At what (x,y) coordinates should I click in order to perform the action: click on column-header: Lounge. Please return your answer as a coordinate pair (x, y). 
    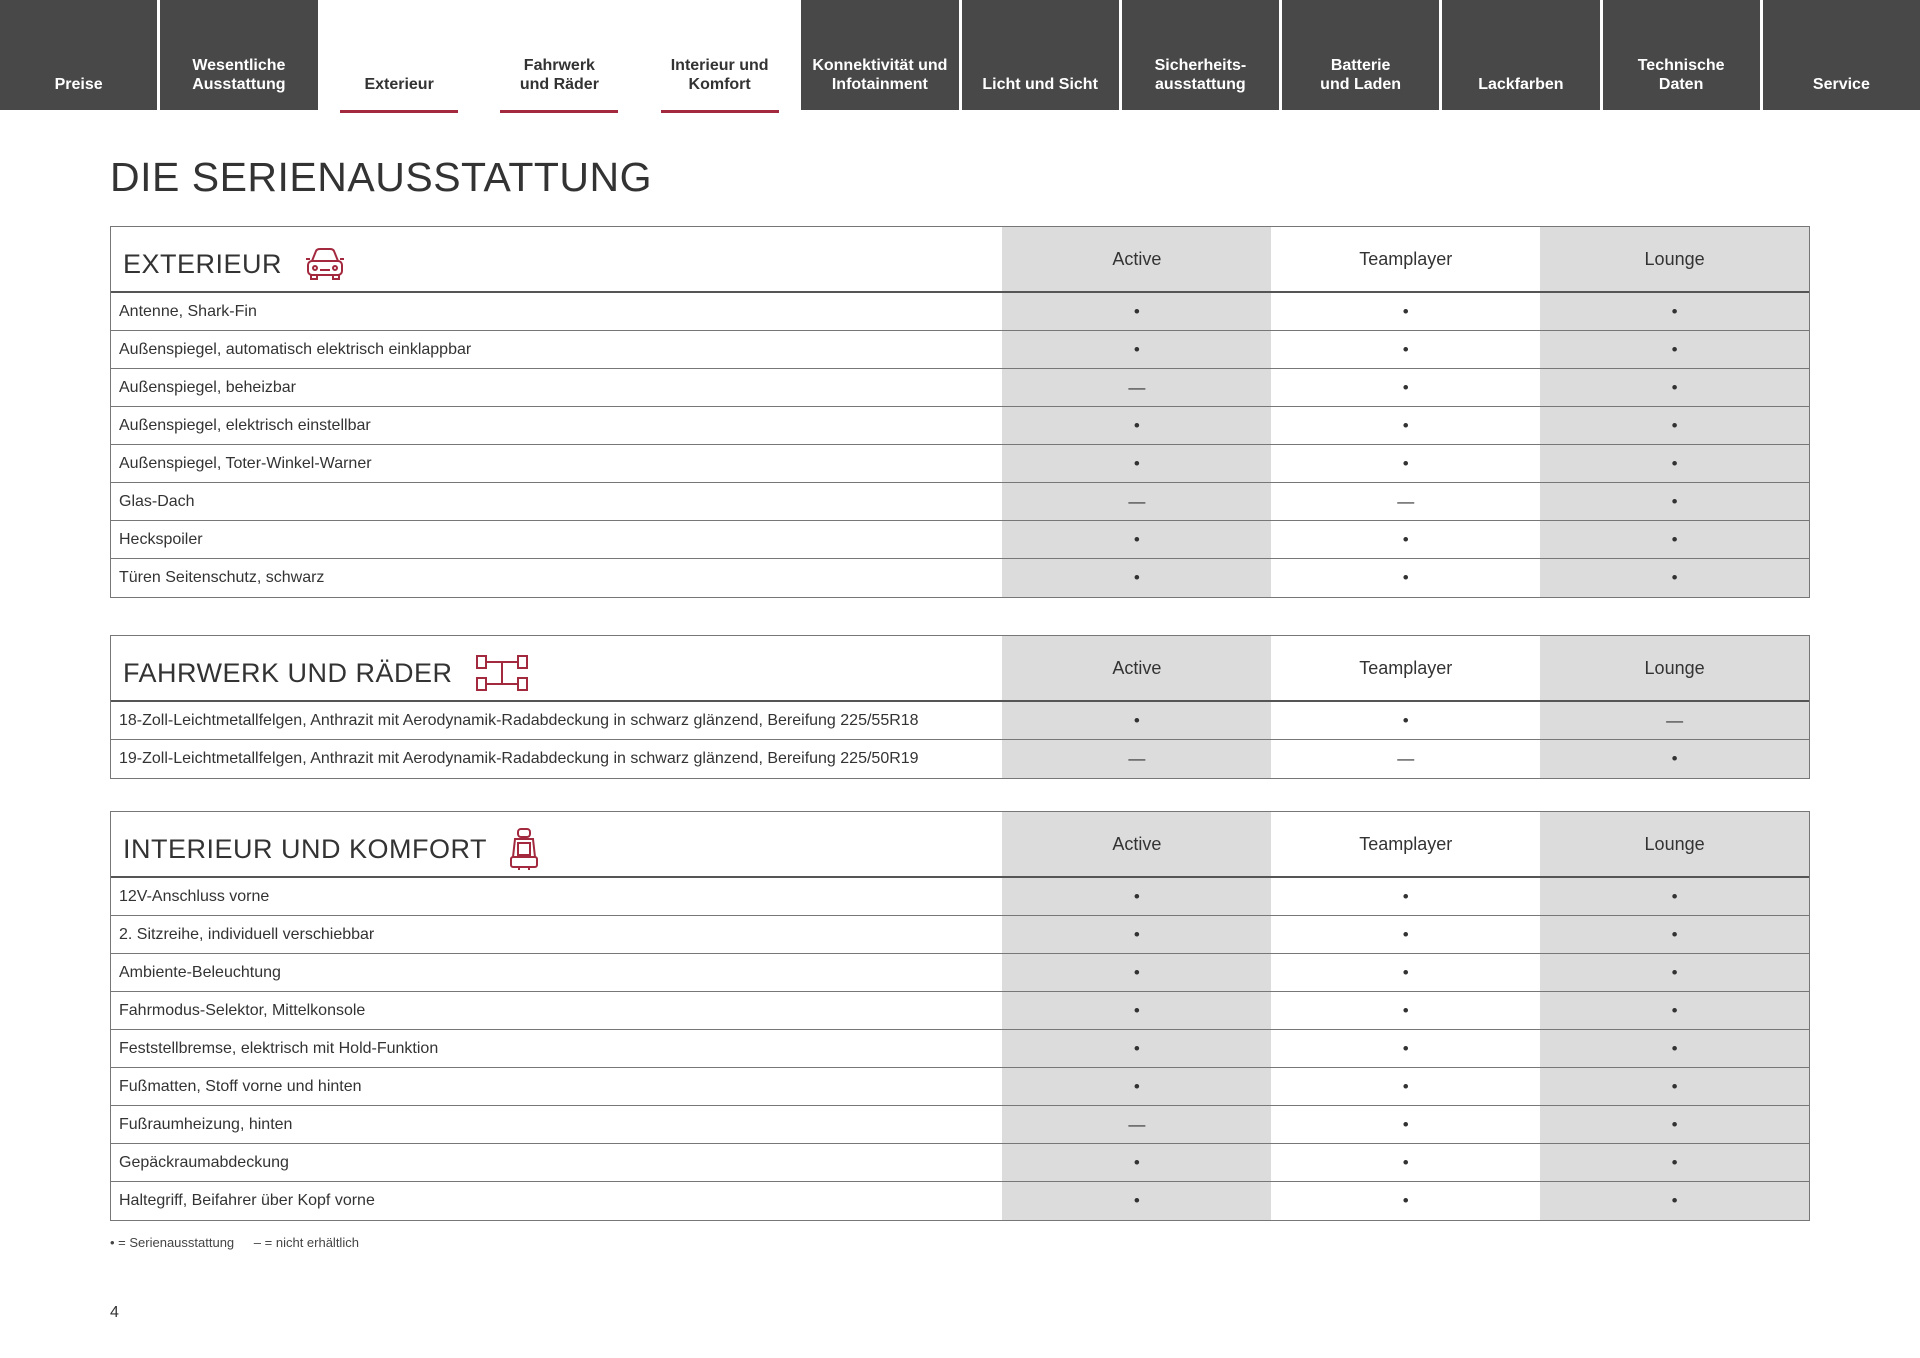
    Looking at the image, I should click on (1675, 668).